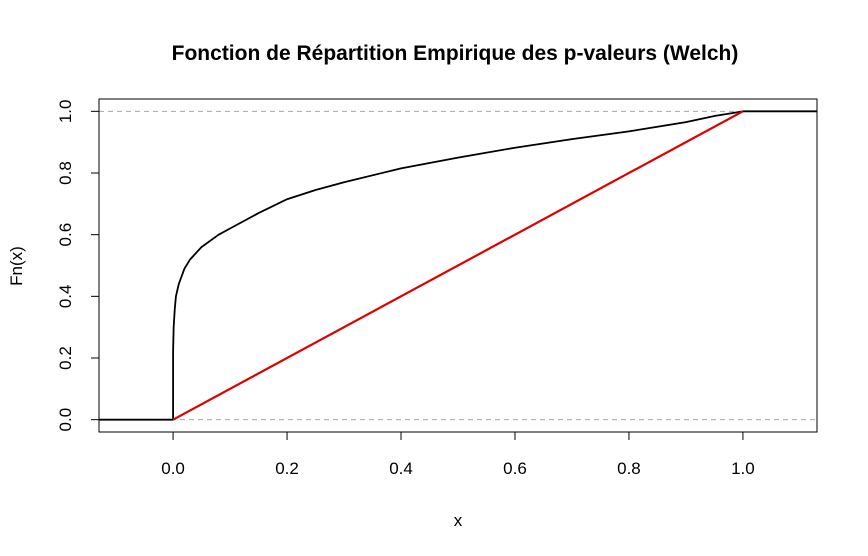  Describe the element at coordinates (743, 468) in the screenshot. I see `x-tick-label: 1.0` at that location.